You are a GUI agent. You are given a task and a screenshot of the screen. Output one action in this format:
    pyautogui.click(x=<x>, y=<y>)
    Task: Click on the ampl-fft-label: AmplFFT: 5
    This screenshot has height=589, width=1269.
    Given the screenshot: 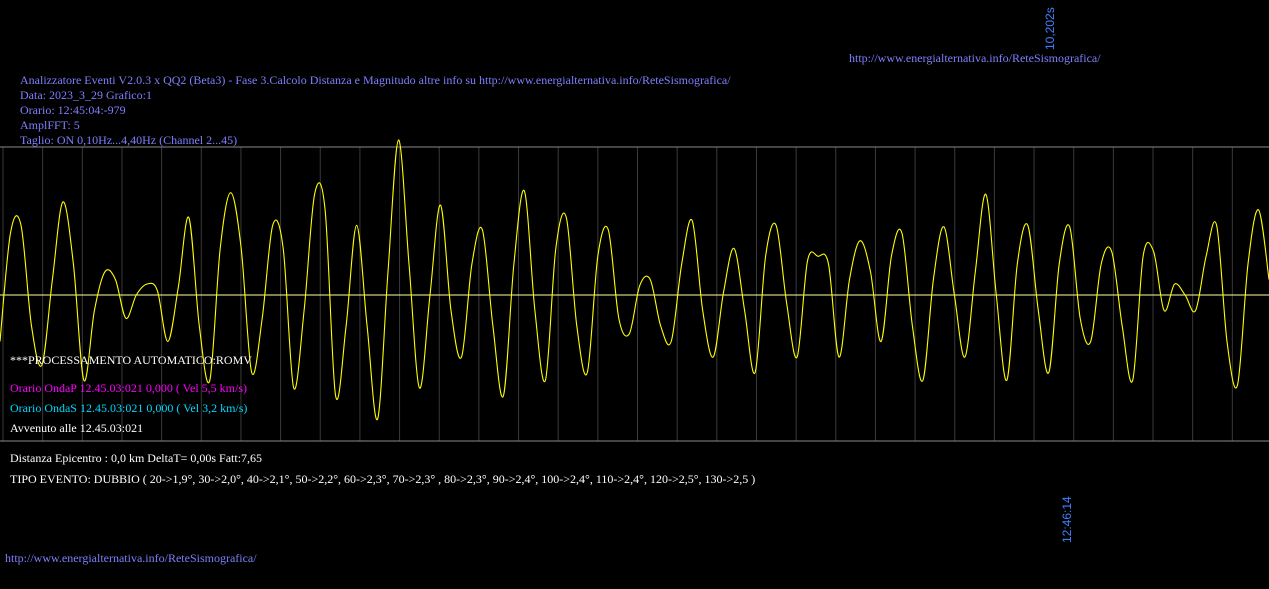 What is the action you would take?
    pyautogui.click(x=50, y=125)
    